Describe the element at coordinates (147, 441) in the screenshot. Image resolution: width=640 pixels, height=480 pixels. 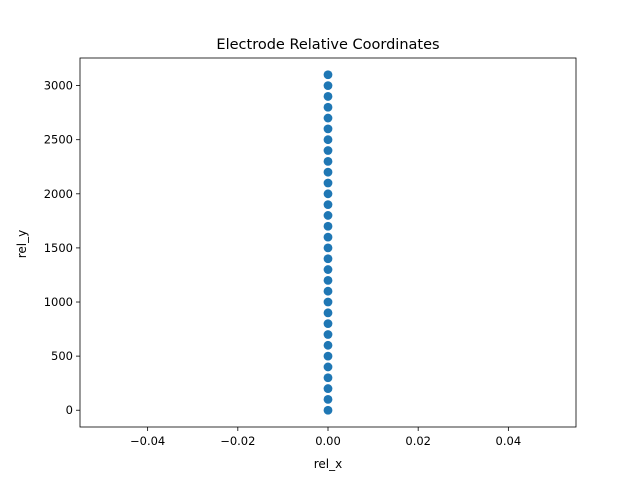
I see `x-tick-label: −0.04` at that location.